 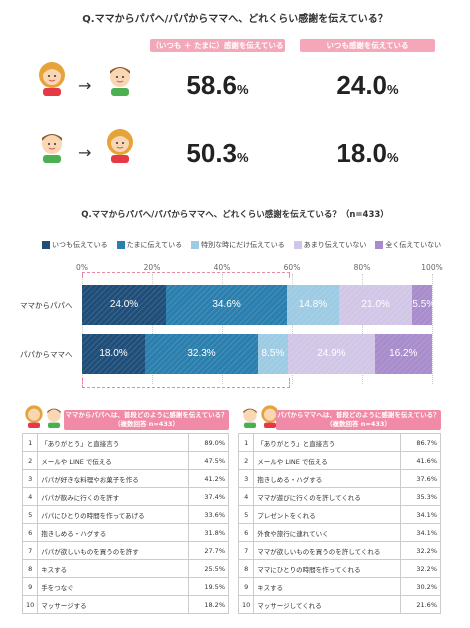 I want to click on item-cell: 「ありがとう」と直接言う, so click(x=327, y=442).